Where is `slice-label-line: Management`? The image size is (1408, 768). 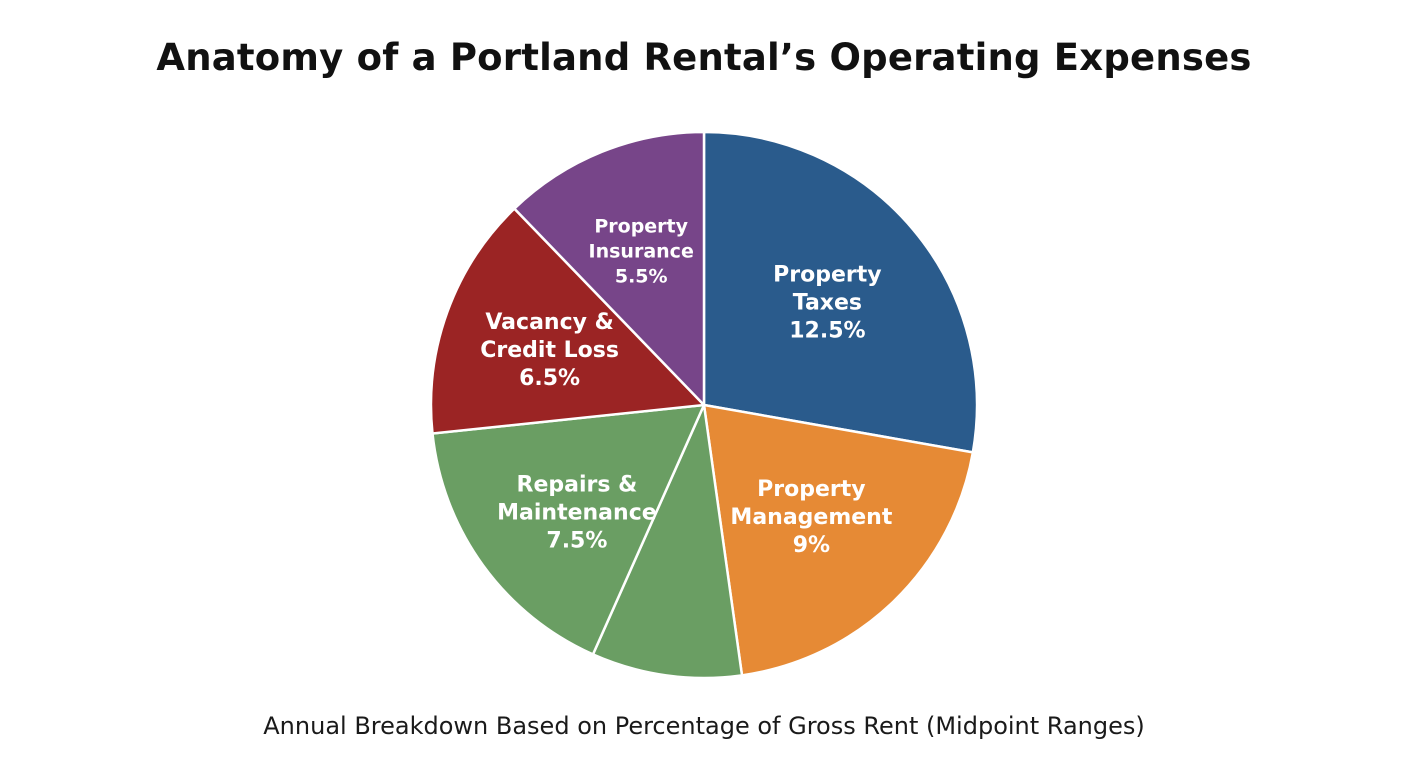
slice-label-line: Management is located at coordinates (811, 517).